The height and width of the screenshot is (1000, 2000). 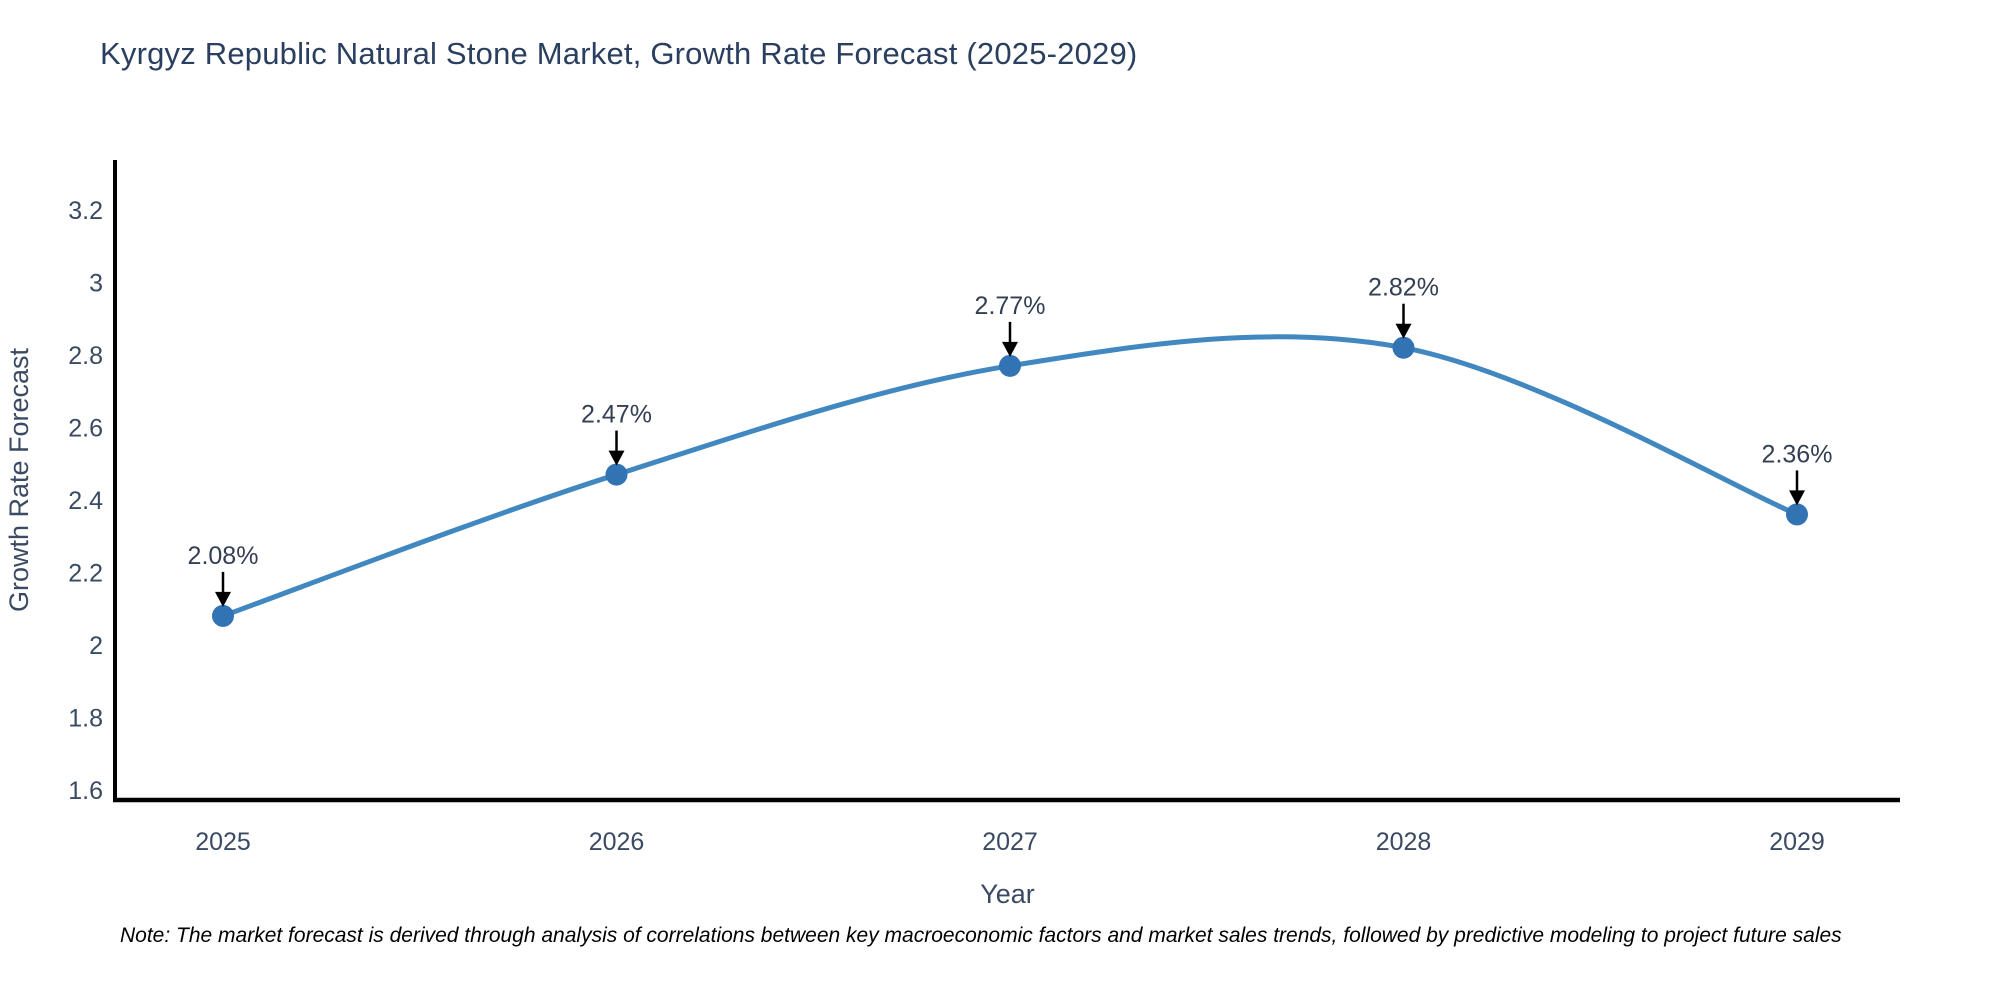 What do you see at coordinates (1010, 842) in the screenshot?
I see `x-tick-label: 2027` at bounding box center [1010, 842].